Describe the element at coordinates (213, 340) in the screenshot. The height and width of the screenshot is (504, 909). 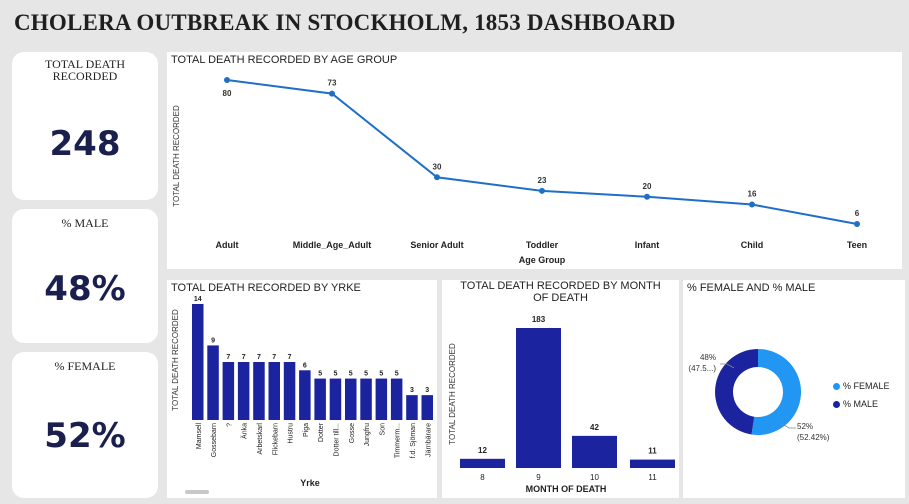
I see `yrke-data-label-1: 9` at that location.